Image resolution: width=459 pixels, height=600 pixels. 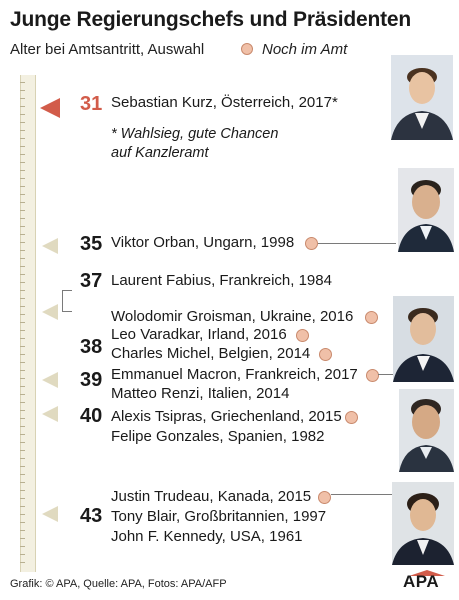 What do you see at coordinates (211, 19) in the screenshot?
I see `chart-title: Junge Regierungschefs und Präsidenten` at bounding box center [211, 19].